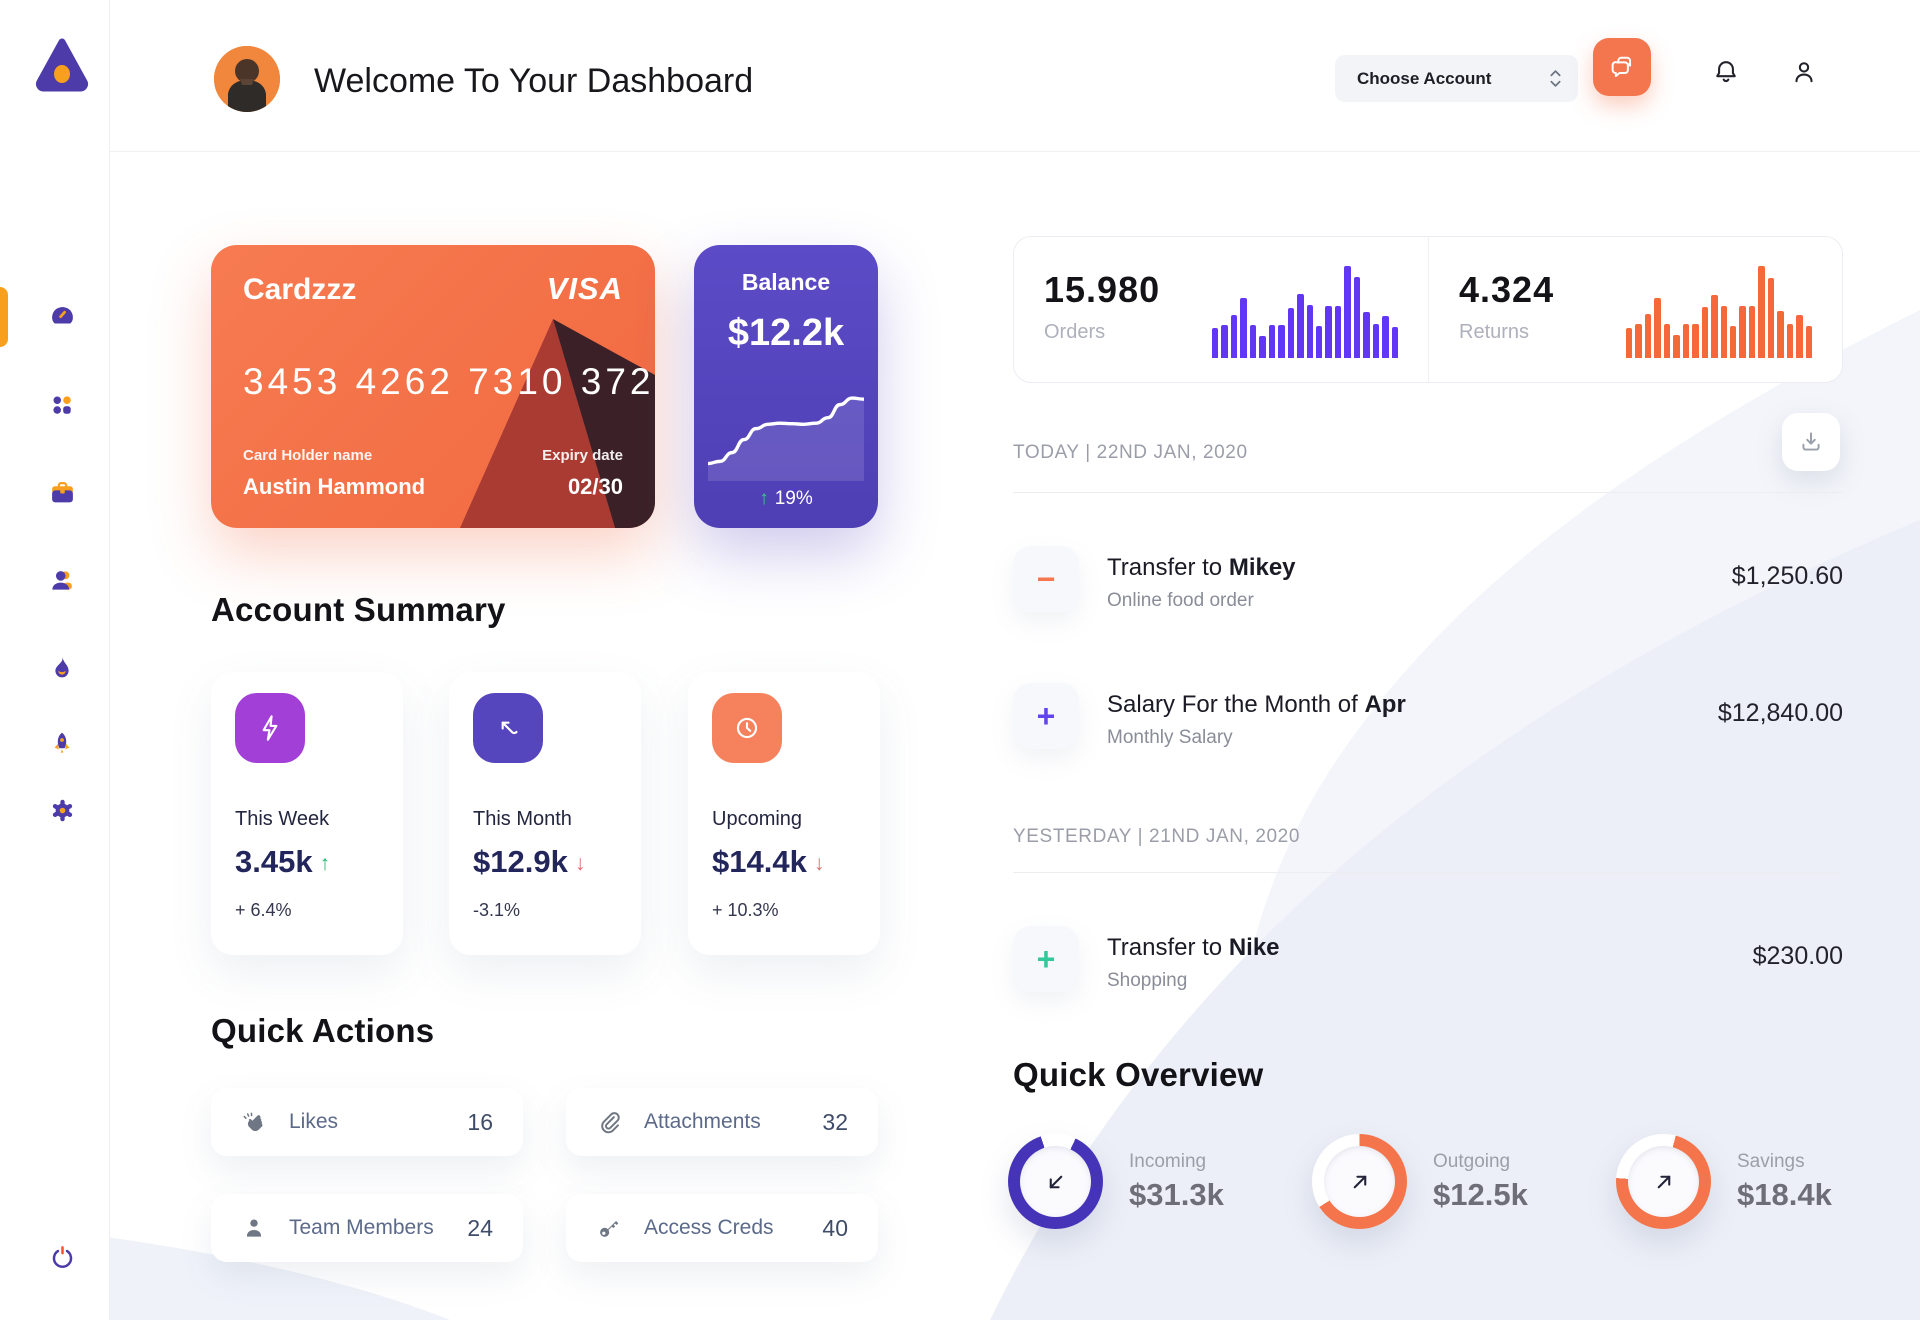  Describe the element at coordinates (786, 282) in the screenshot. I see `balance-label: Balance` at that location.